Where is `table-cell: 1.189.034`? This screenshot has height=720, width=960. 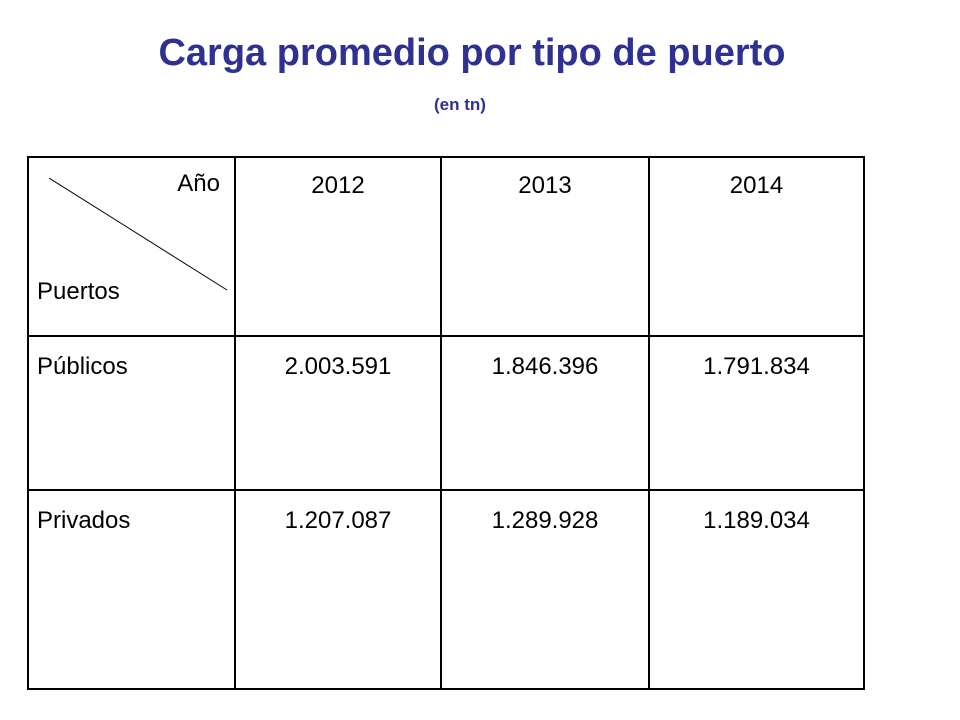 table-cell: 1.189.034 is located at coordinates (756, 589).